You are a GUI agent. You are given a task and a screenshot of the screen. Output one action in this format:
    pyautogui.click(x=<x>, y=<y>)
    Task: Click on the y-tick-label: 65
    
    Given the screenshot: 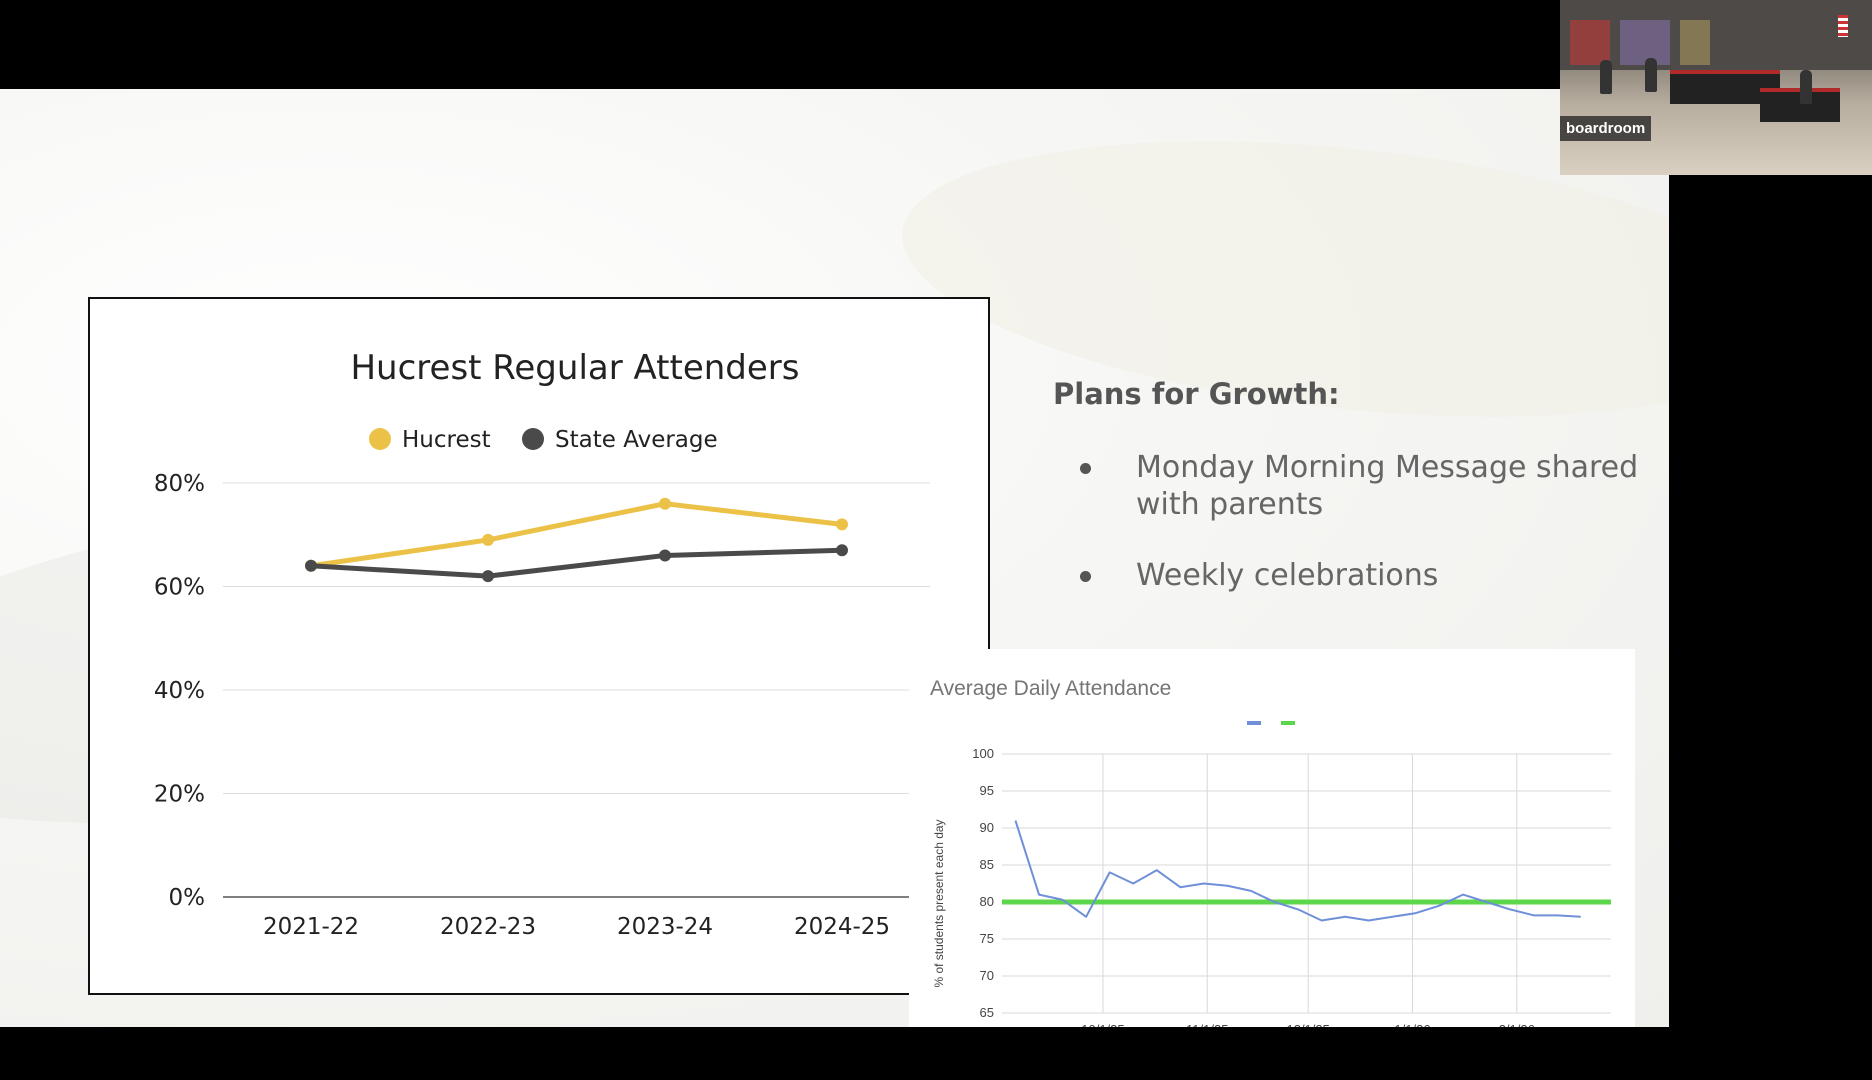 What is the action you would take?
    pyautogui.click(x=987, y=1012)
    